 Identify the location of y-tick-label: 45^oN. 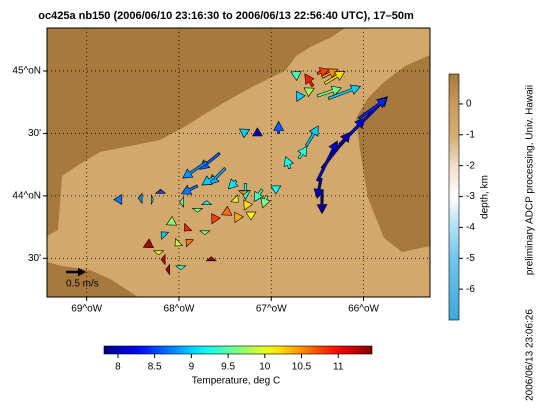
(26, 71).